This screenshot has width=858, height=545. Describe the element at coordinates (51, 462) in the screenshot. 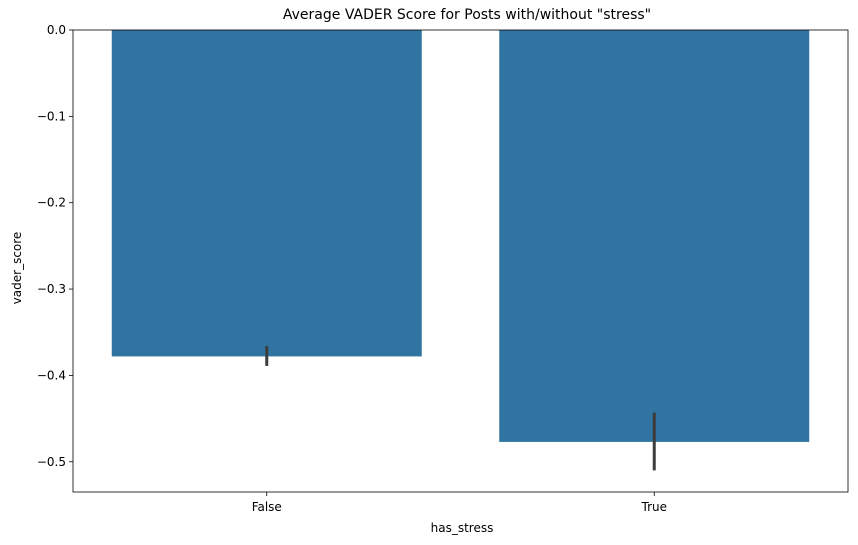

I see `y-tick-label: −0.5` at that location.